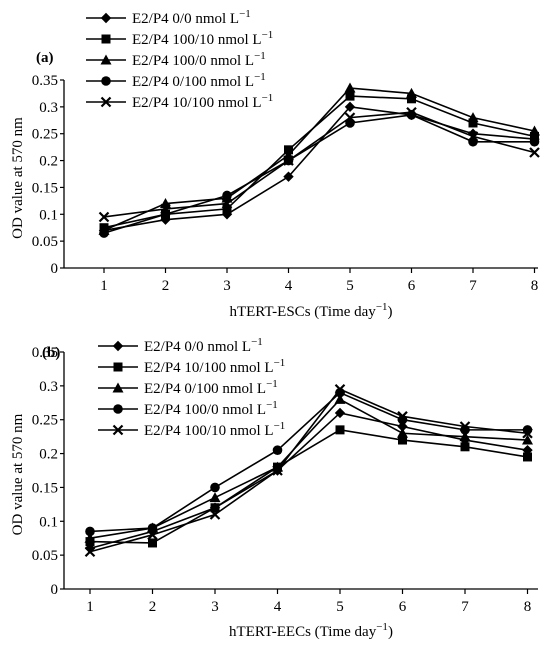 The width and height of the screenshot is (552, 645). What do you see at coordinates (45, 58) in the screenshot?
I see `panel-label: (a)` at bounding box center [45, 58].